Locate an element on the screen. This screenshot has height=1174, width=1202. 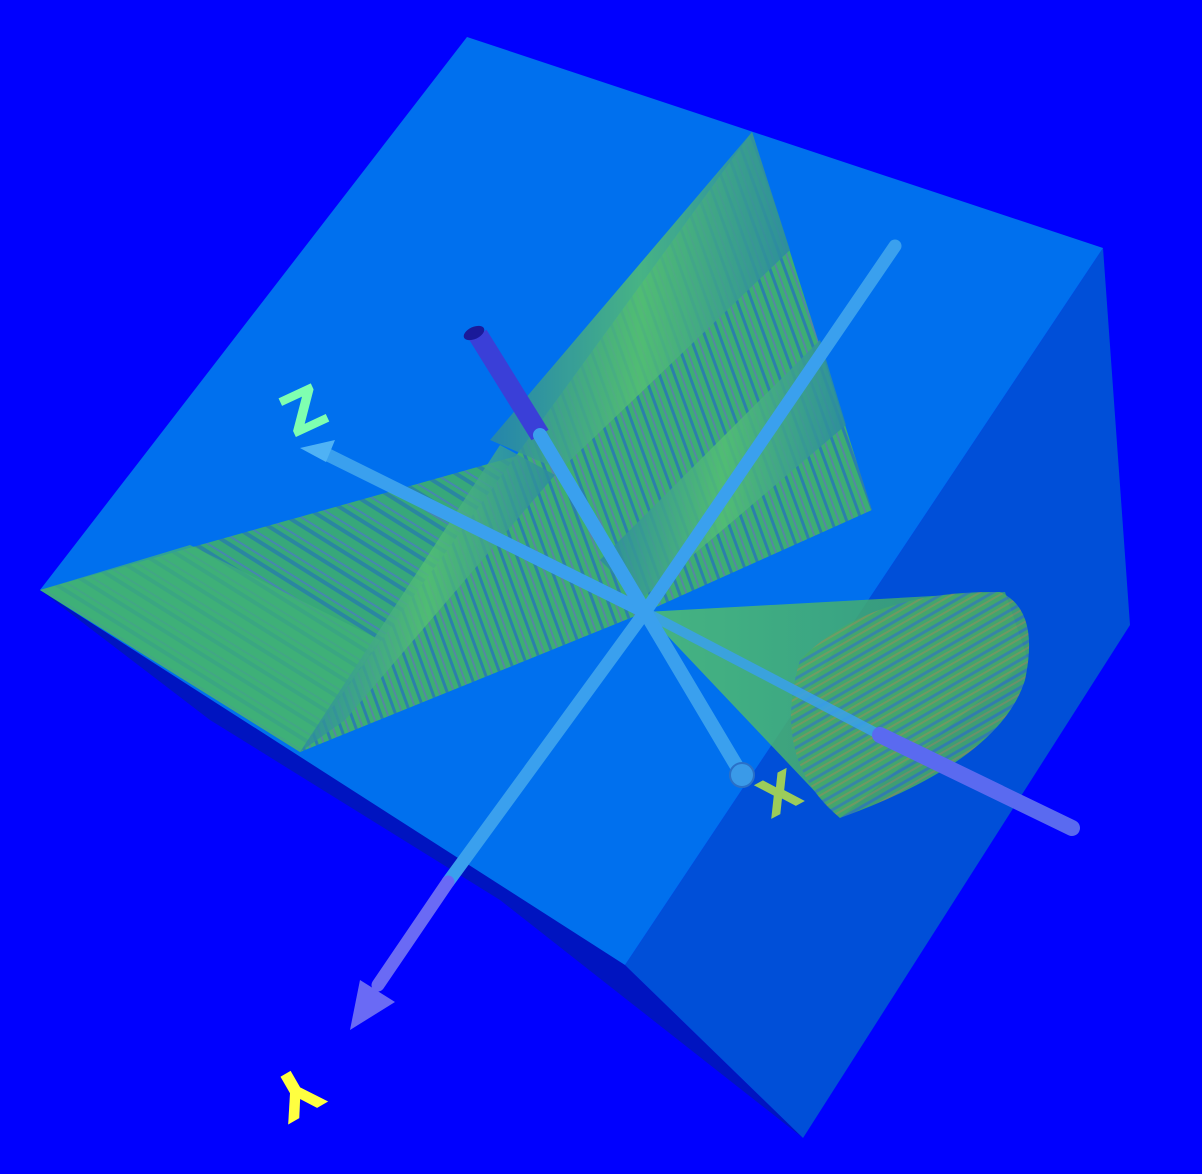
y-axis-label: Y is located at coordinates (296, 1092).